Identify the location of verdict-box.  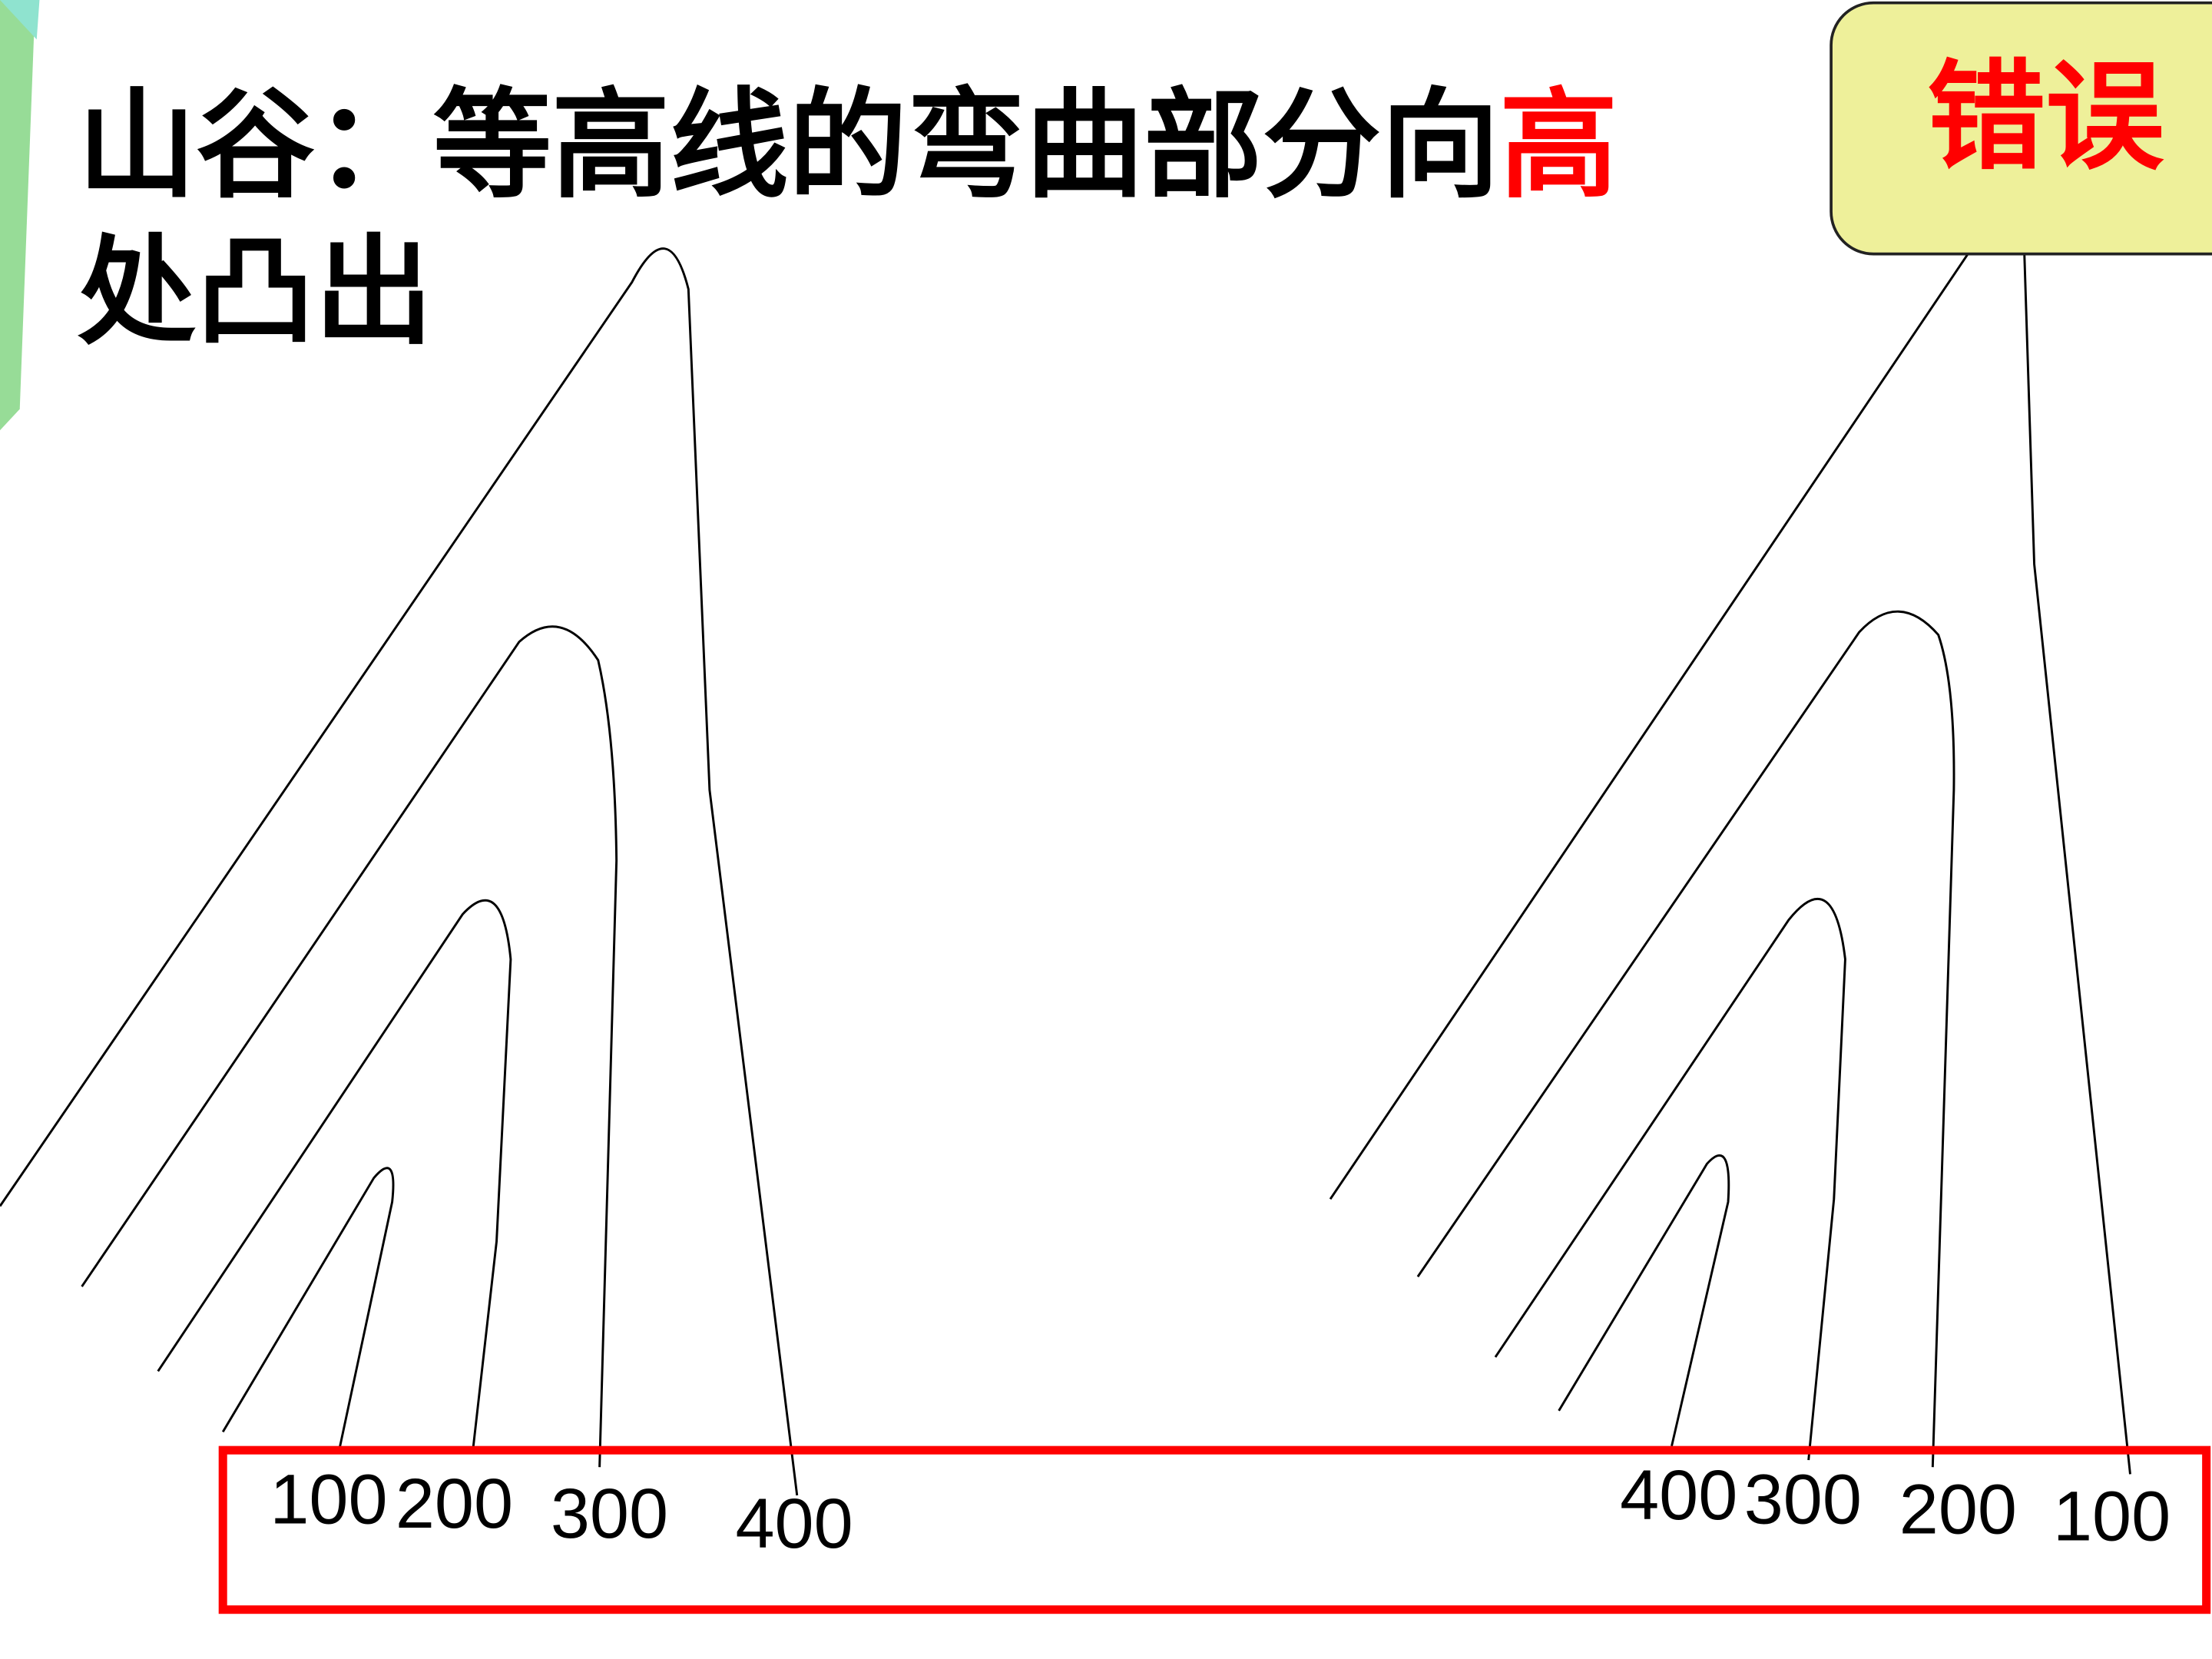
(2021, 129).